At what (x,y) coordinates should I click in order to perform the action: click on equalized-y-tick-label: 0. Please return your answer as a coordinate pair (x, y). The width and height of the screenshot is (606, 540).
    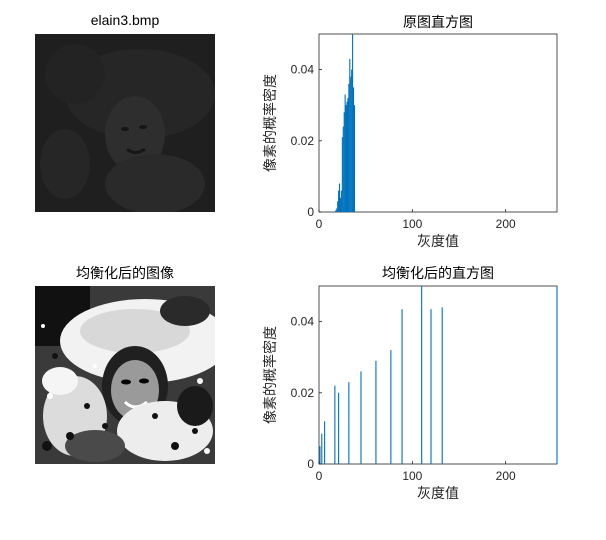
    Looking at the image, I should click on (310, 464).